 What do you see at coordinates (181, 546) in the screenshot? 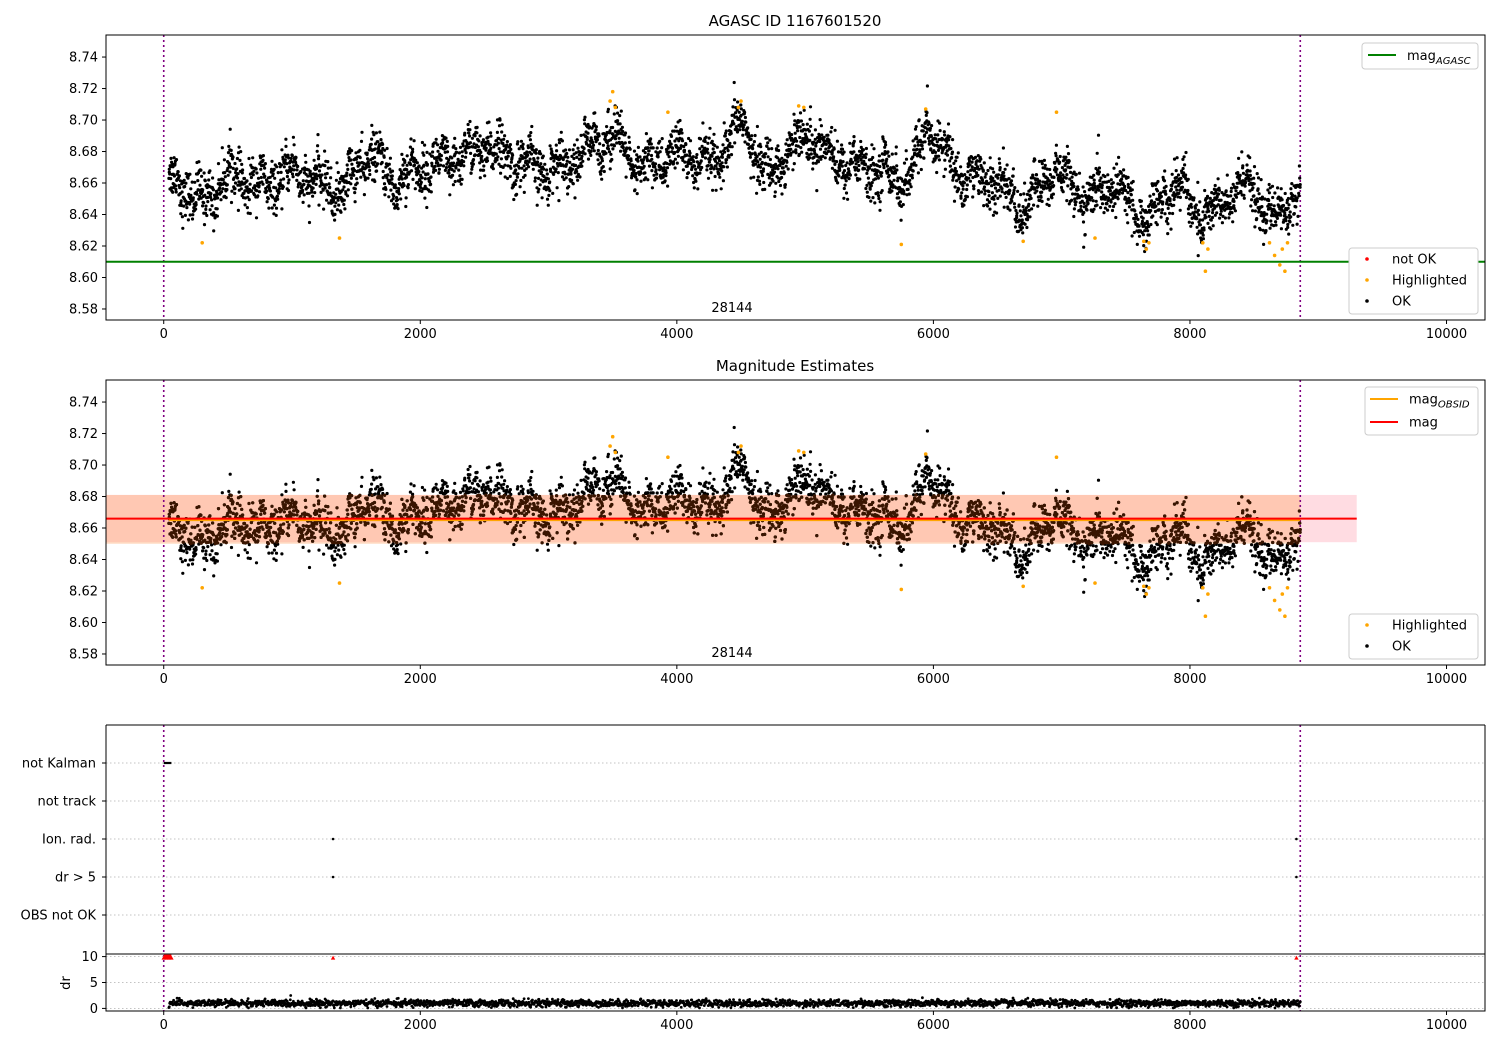
I see `estimates-ok-series-point` at bounding box center [181, 546].